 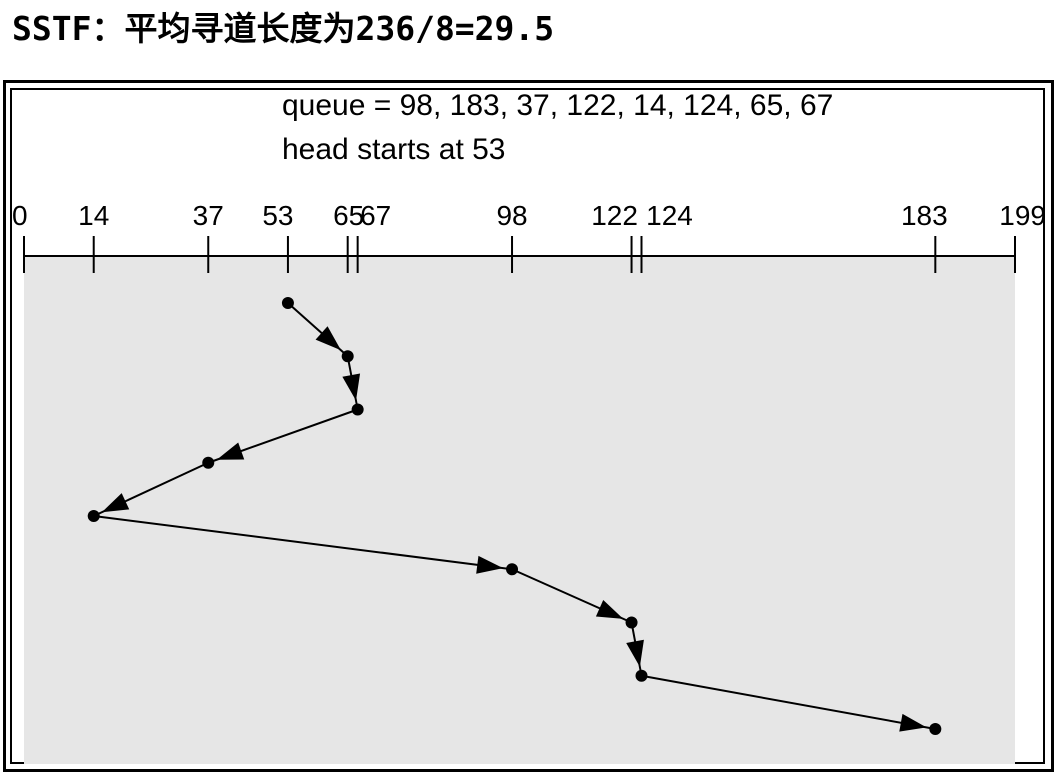 I want to click on tick-label-98: 98, so click(x=511, y=215).